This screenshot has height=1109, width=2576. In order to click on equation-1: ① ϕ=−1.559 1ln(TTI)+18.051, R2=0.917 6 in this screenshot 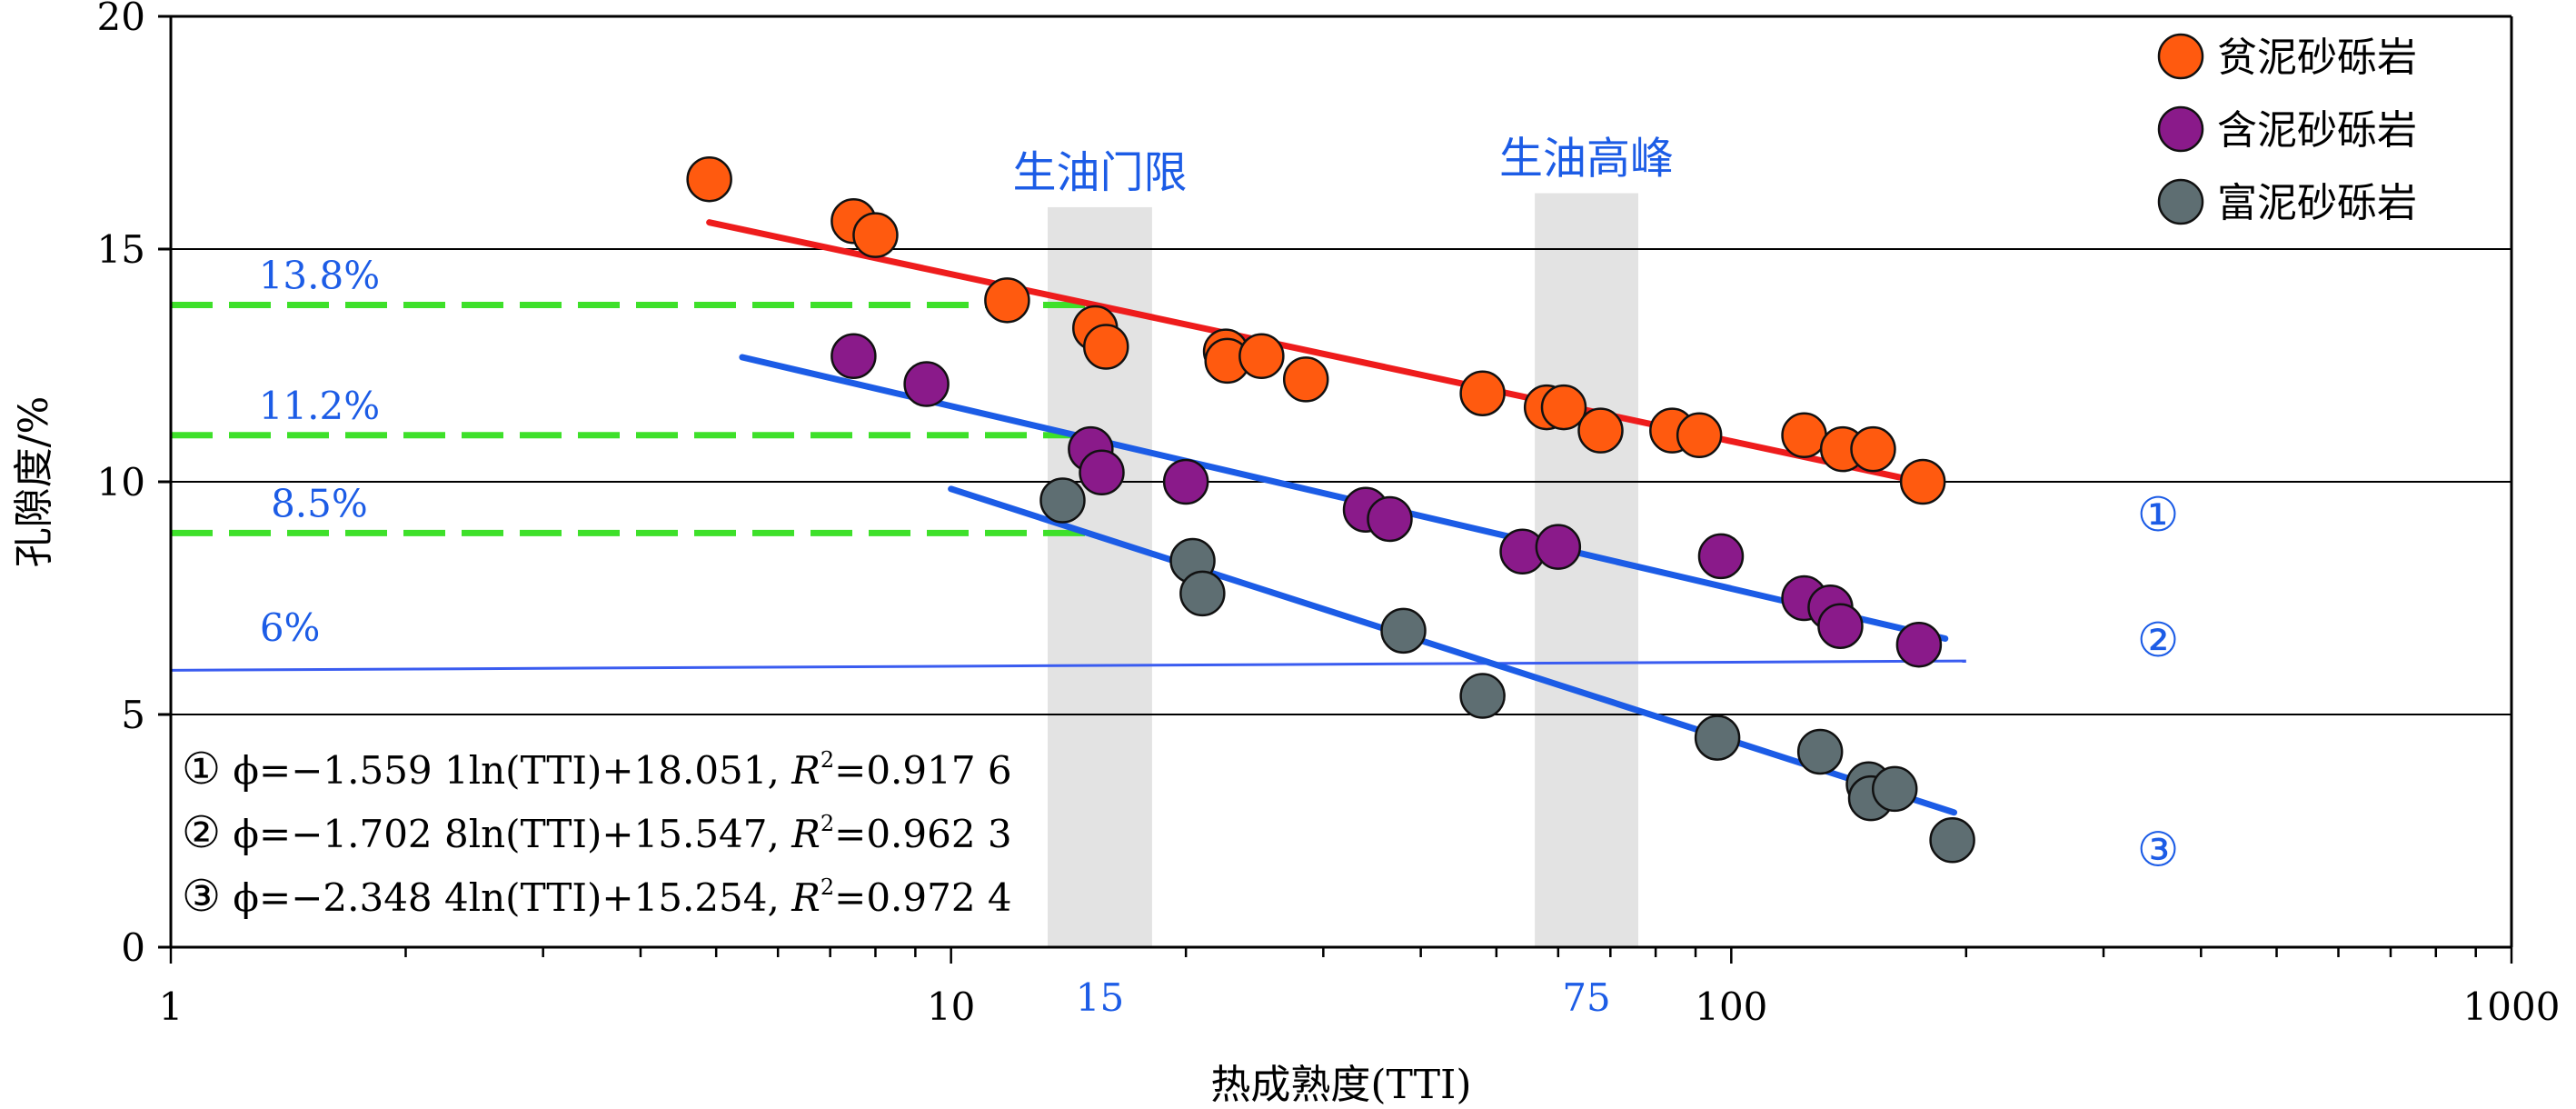, I will do `click(597, 769)`.